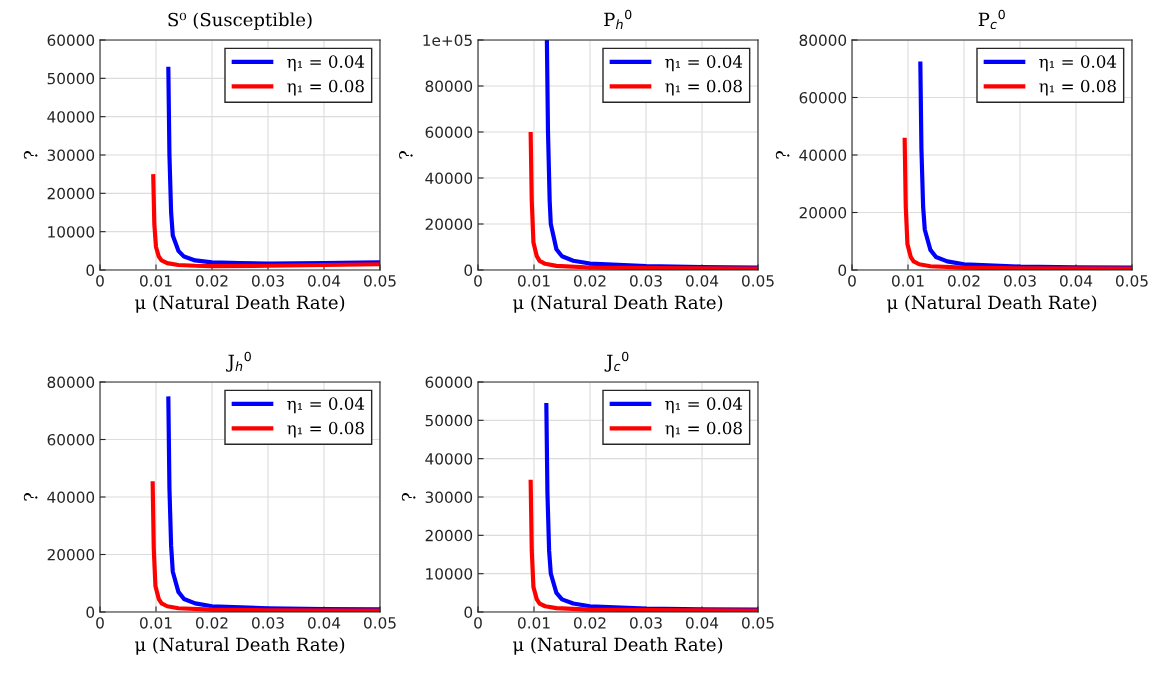 The image size is (1150, 673). I want to click on chart-title: J$_{c}$$^{0}$, so click(616, 361).